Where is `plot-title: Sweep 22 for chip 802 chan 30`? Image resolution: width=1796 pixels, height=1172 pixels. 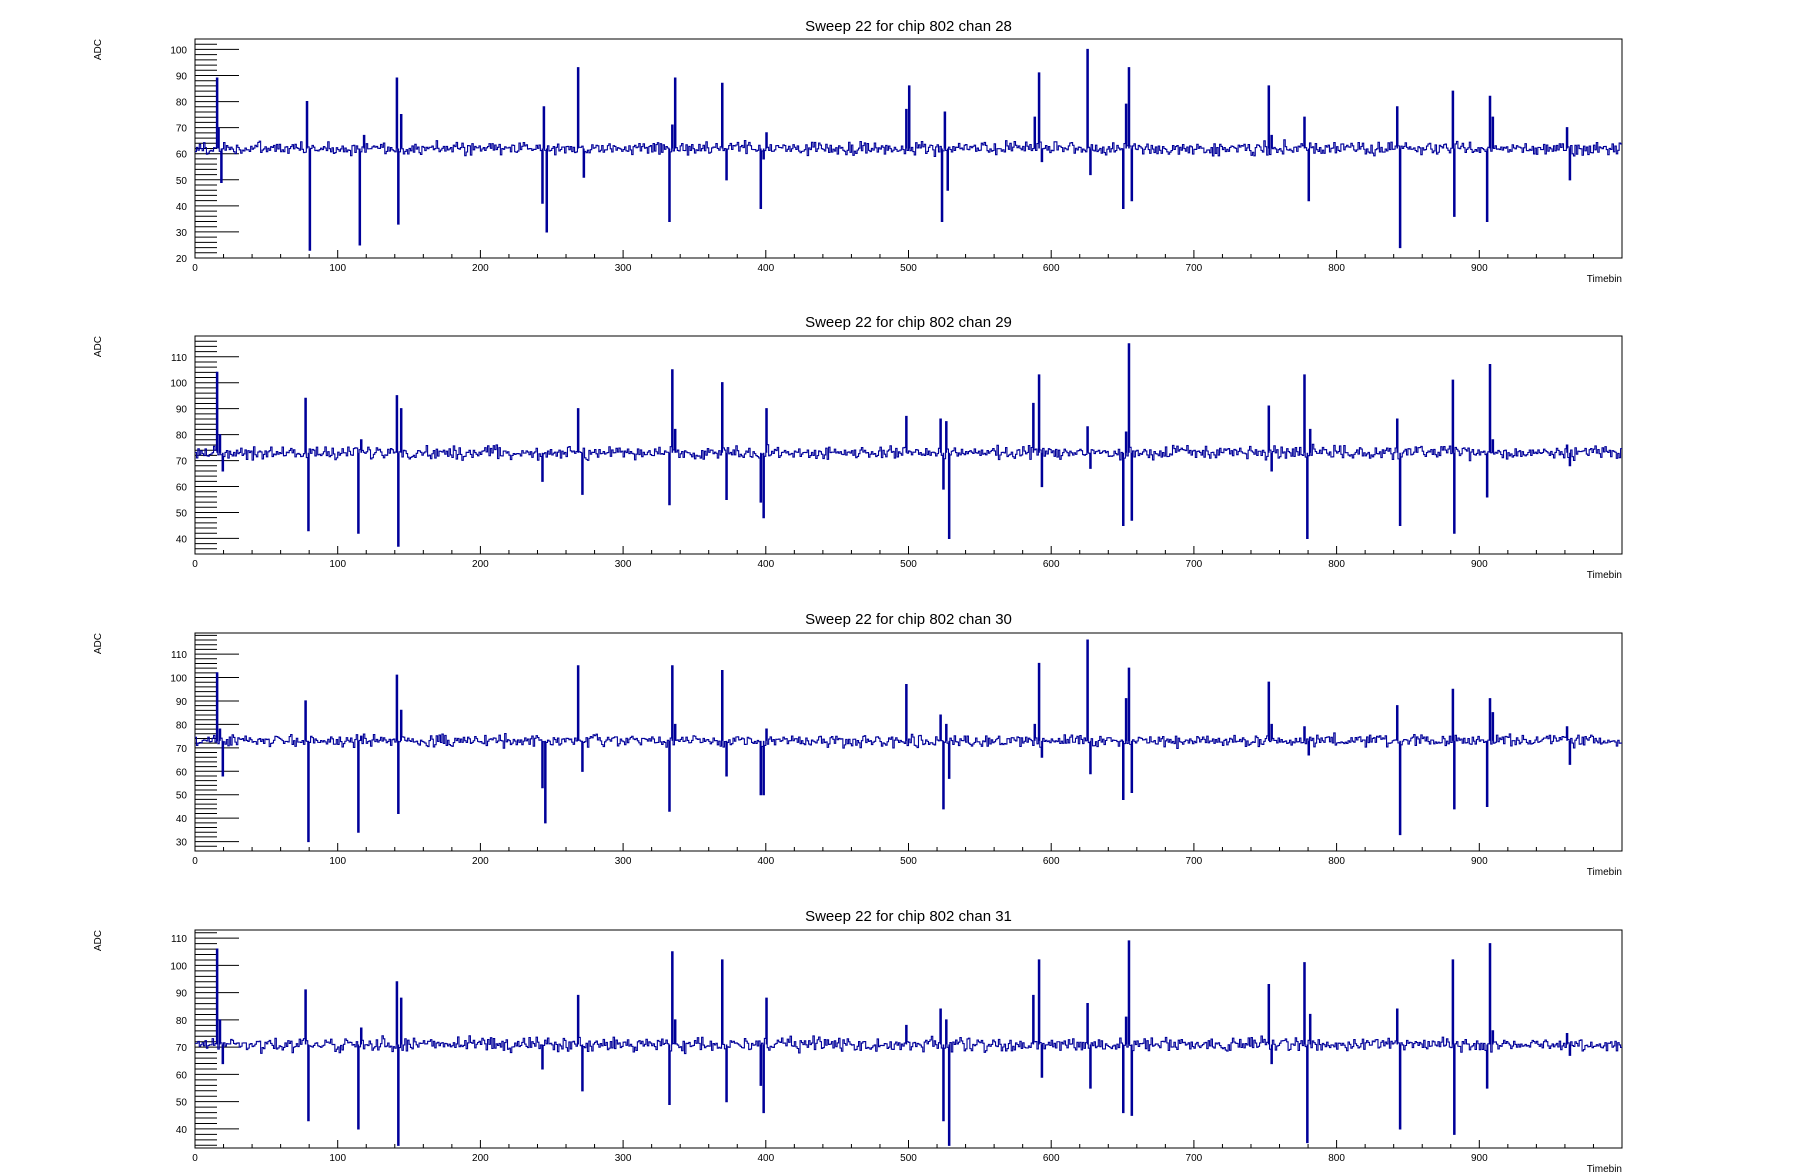 plot-title: Sweep 22 for chip 802 chan 30 is located at coordinates (908, 619).